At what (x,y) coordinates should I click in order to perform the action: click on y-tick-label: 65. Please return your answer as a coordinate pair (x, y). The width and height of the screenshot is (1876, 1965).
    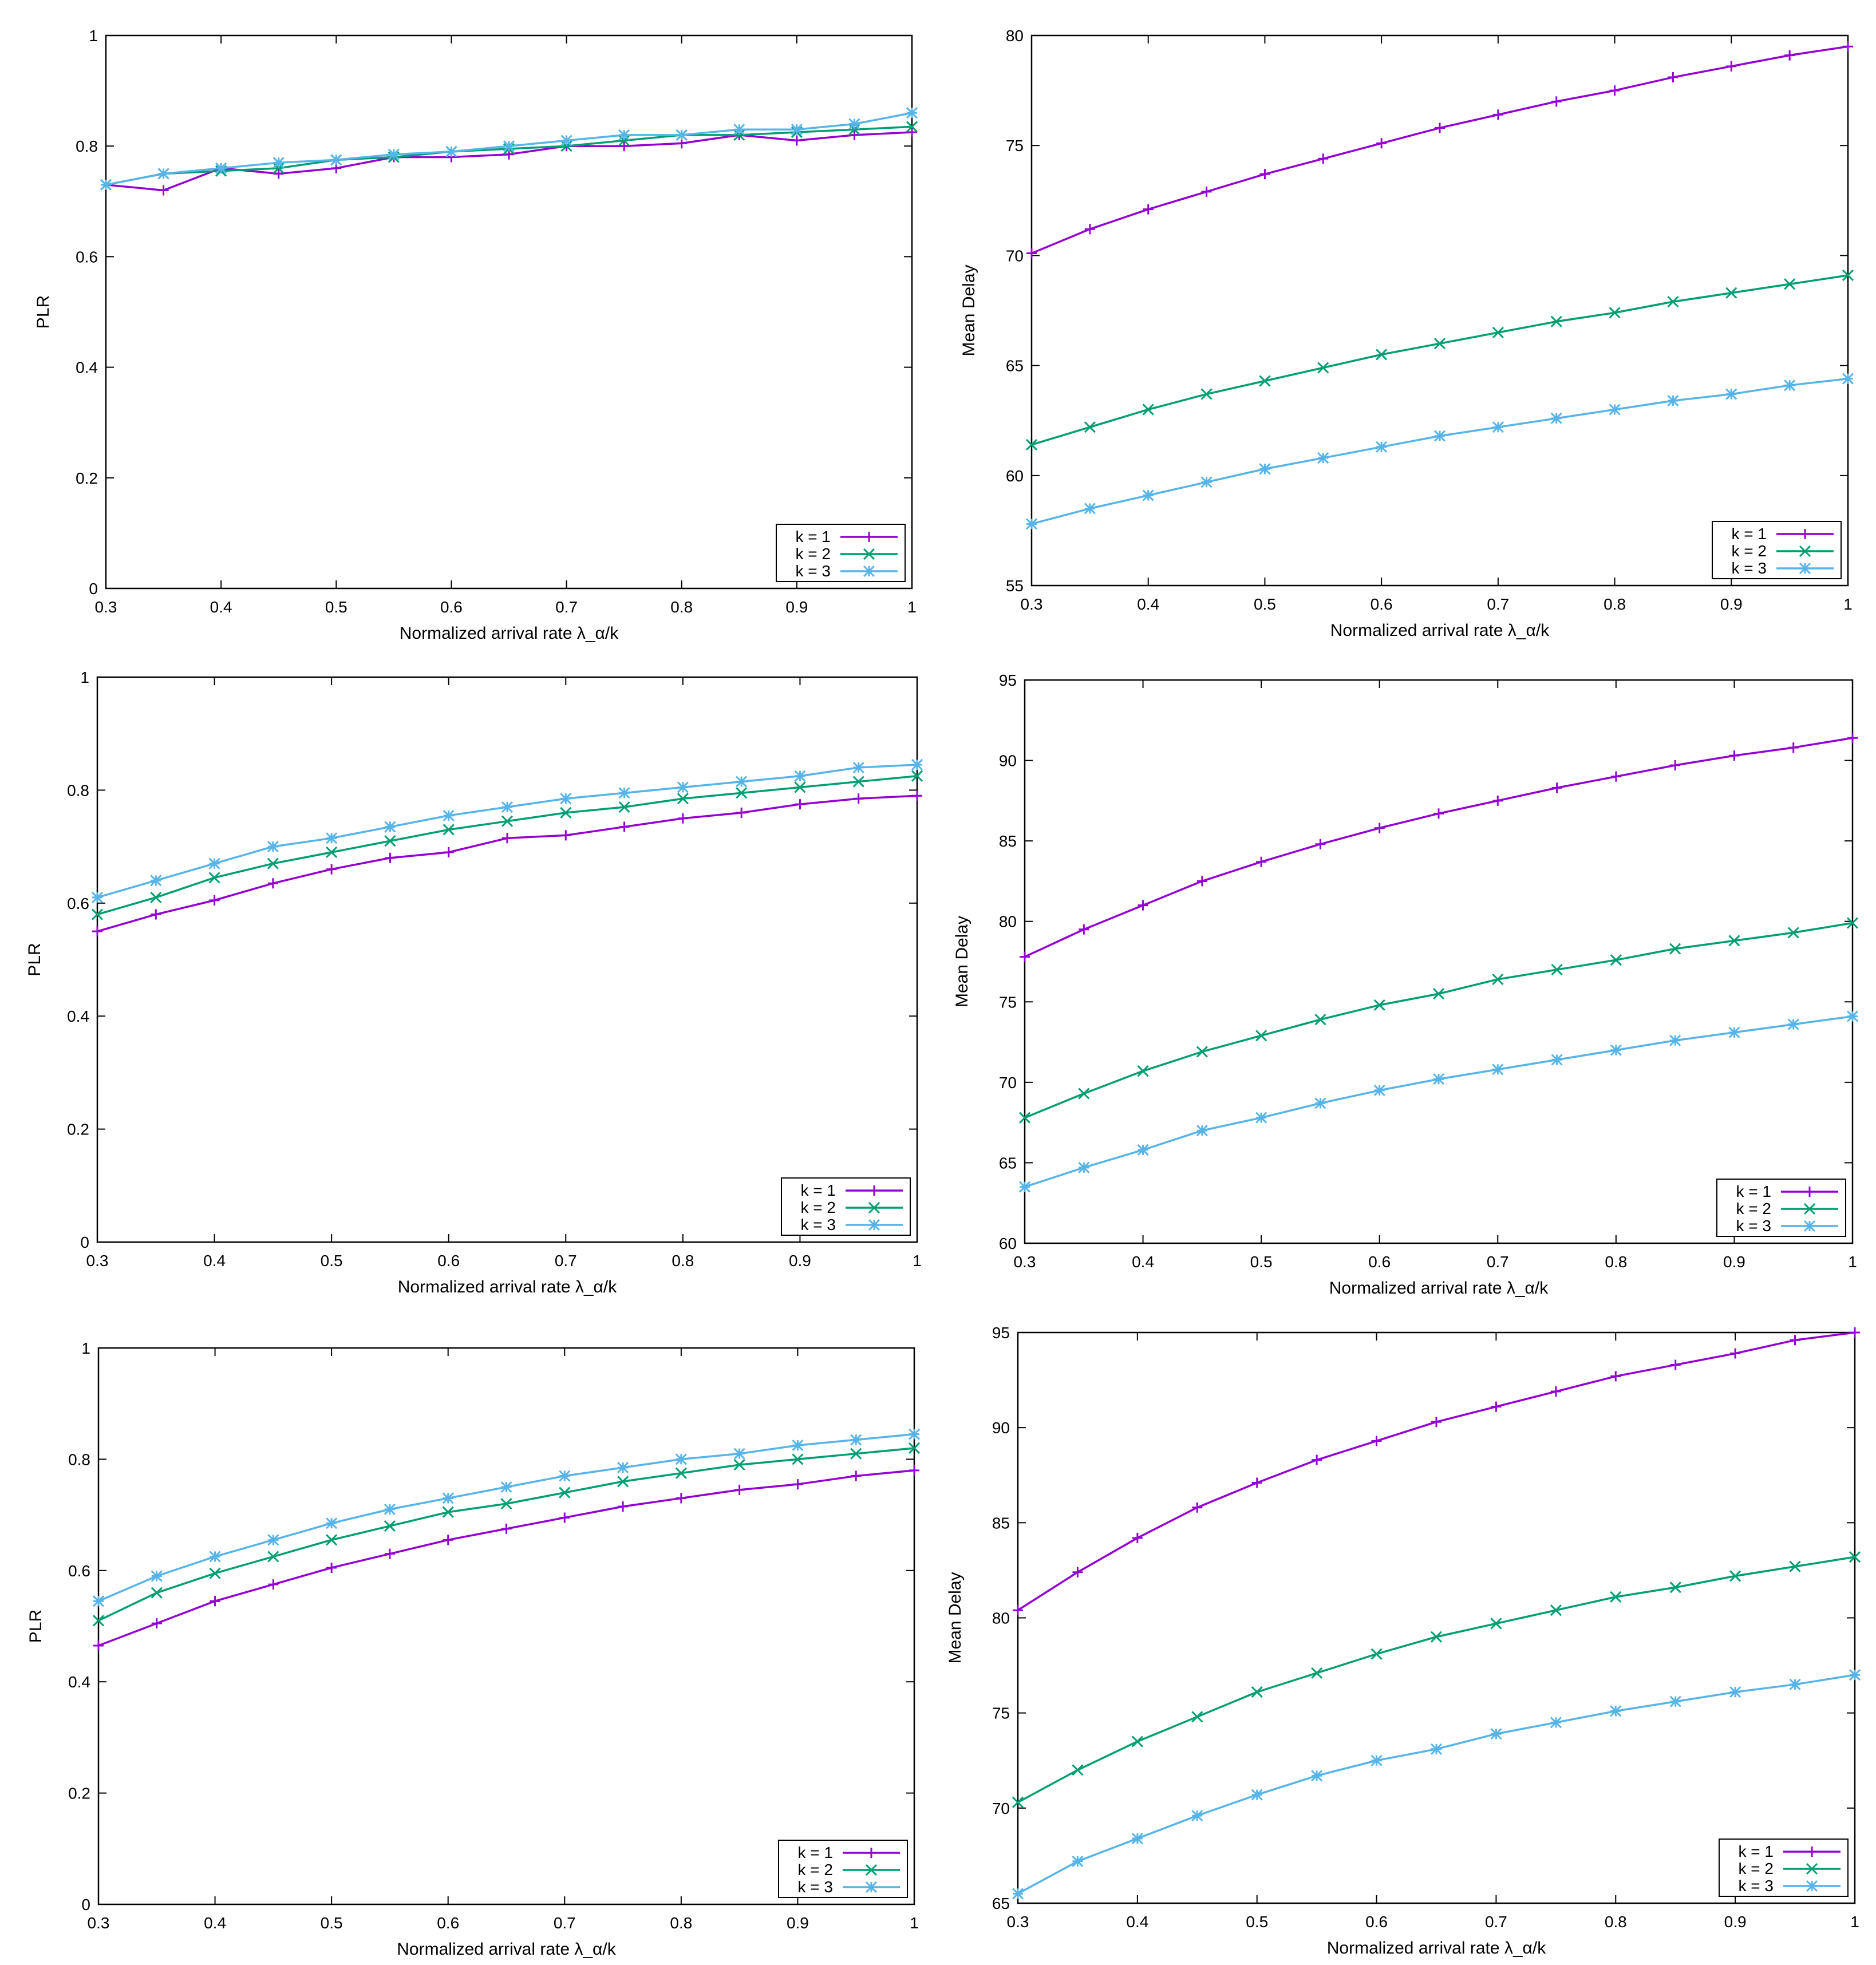
    Looking at the image, I should click on (1015, 366).